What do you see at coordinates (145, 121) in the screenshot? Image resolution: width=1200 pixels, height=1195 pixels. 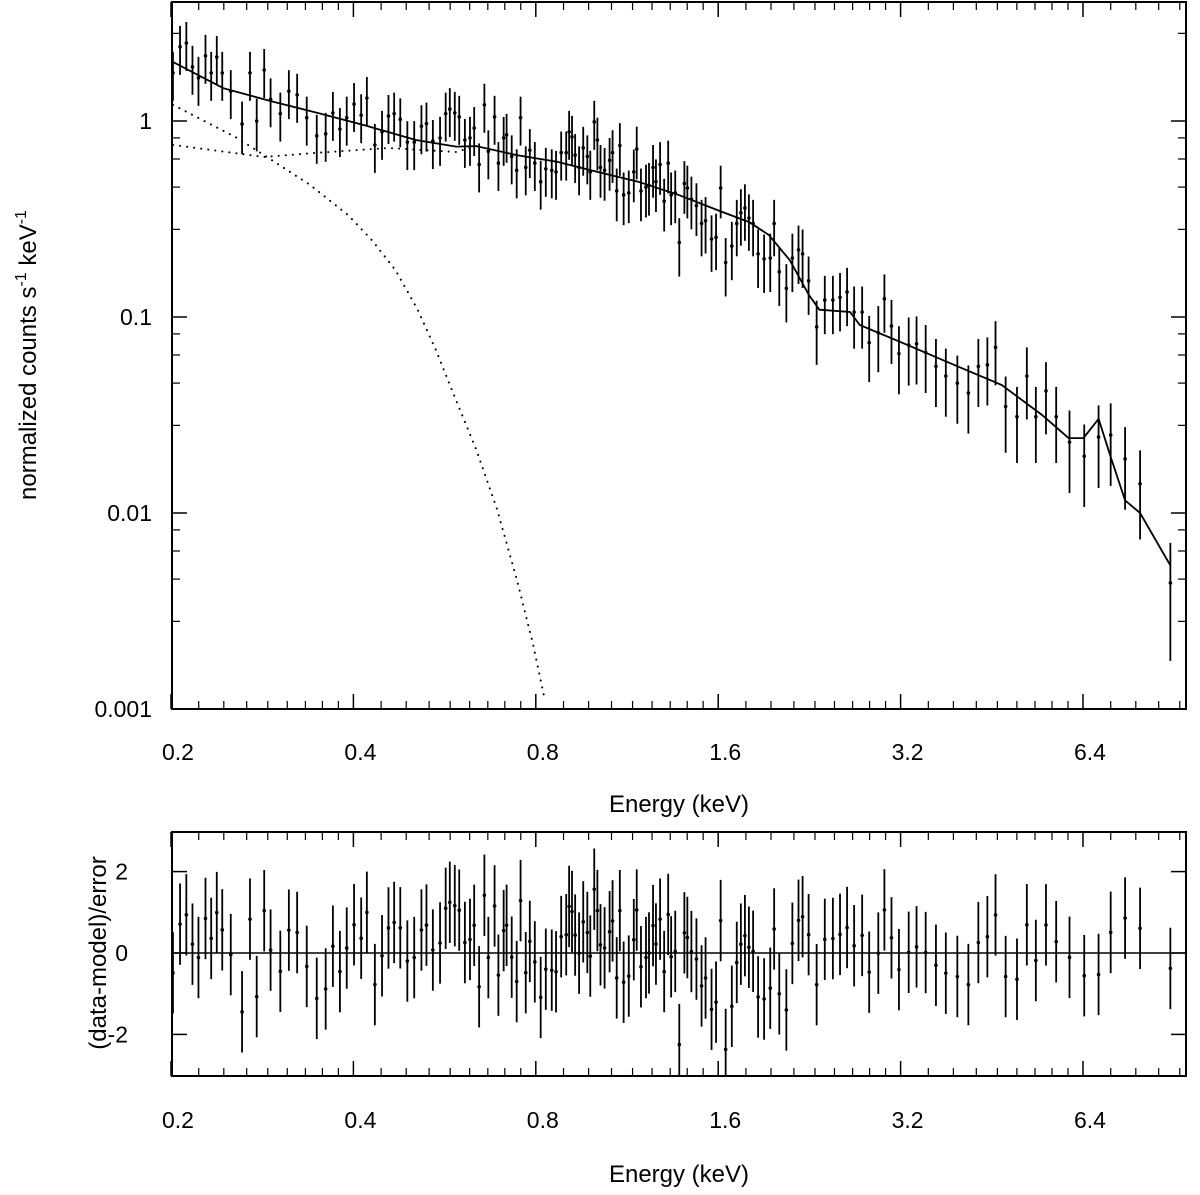 I see `y-tick-label: 1` at bounding box center [145, 121].